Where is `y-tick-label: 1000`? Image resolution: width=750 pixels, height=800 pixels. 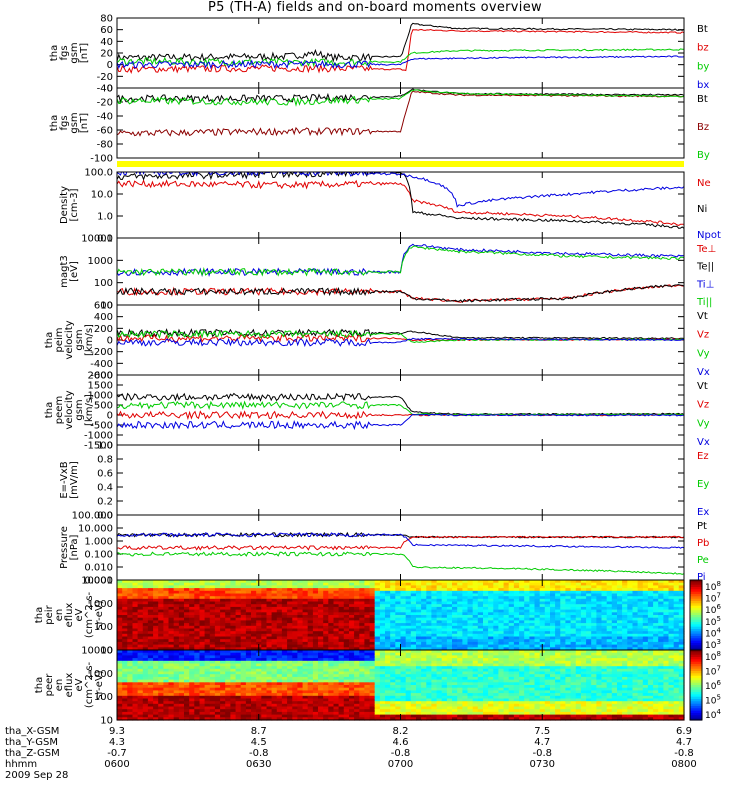 y-tick-label: 1000 is located at coordinates (100, 674).